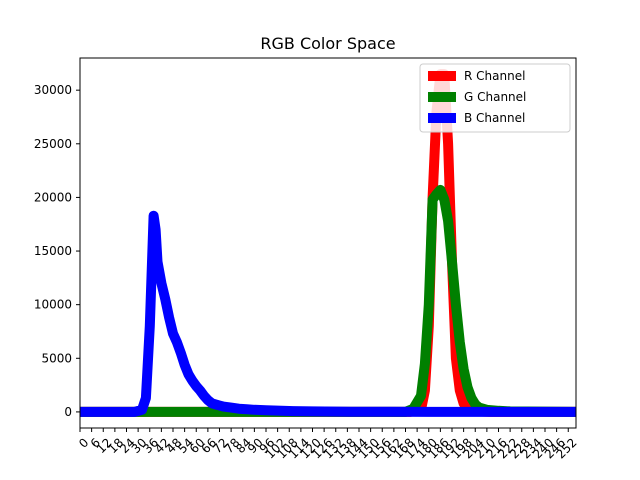  Describe the element at coordinates (53, 197) in the screenshot. I see `y-tick-label: 20000` at that location.